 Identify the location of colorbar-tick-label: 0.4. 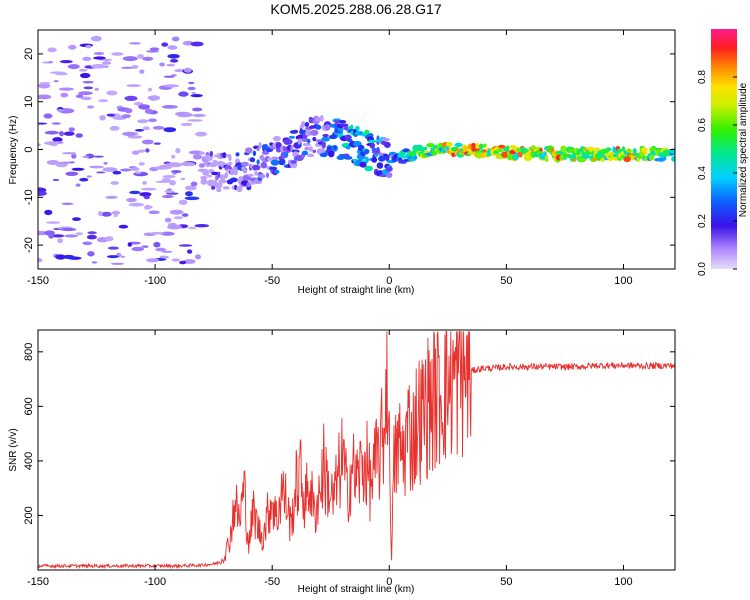
(702, 173).